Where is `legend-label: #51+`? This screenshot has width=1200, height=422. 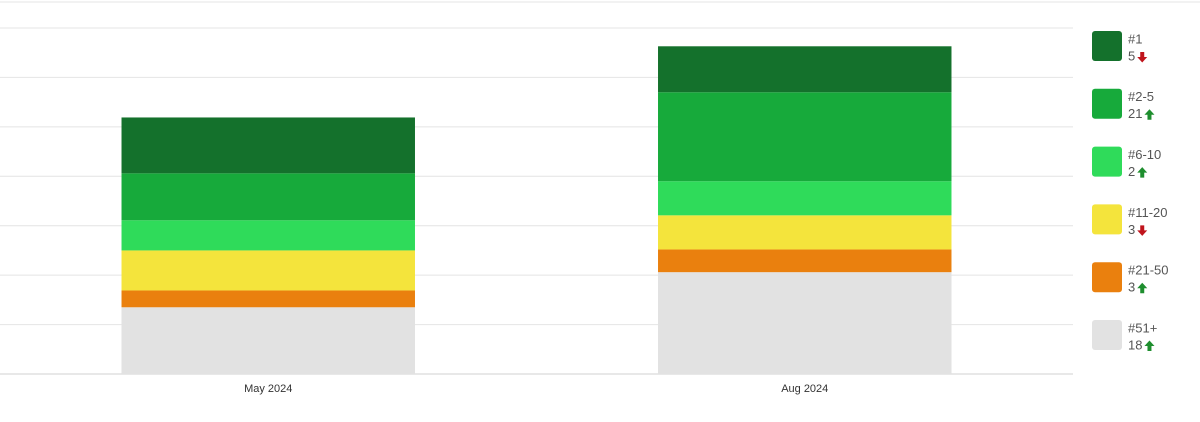
legend-label: #51+ is located at coordinates (1142, 327).